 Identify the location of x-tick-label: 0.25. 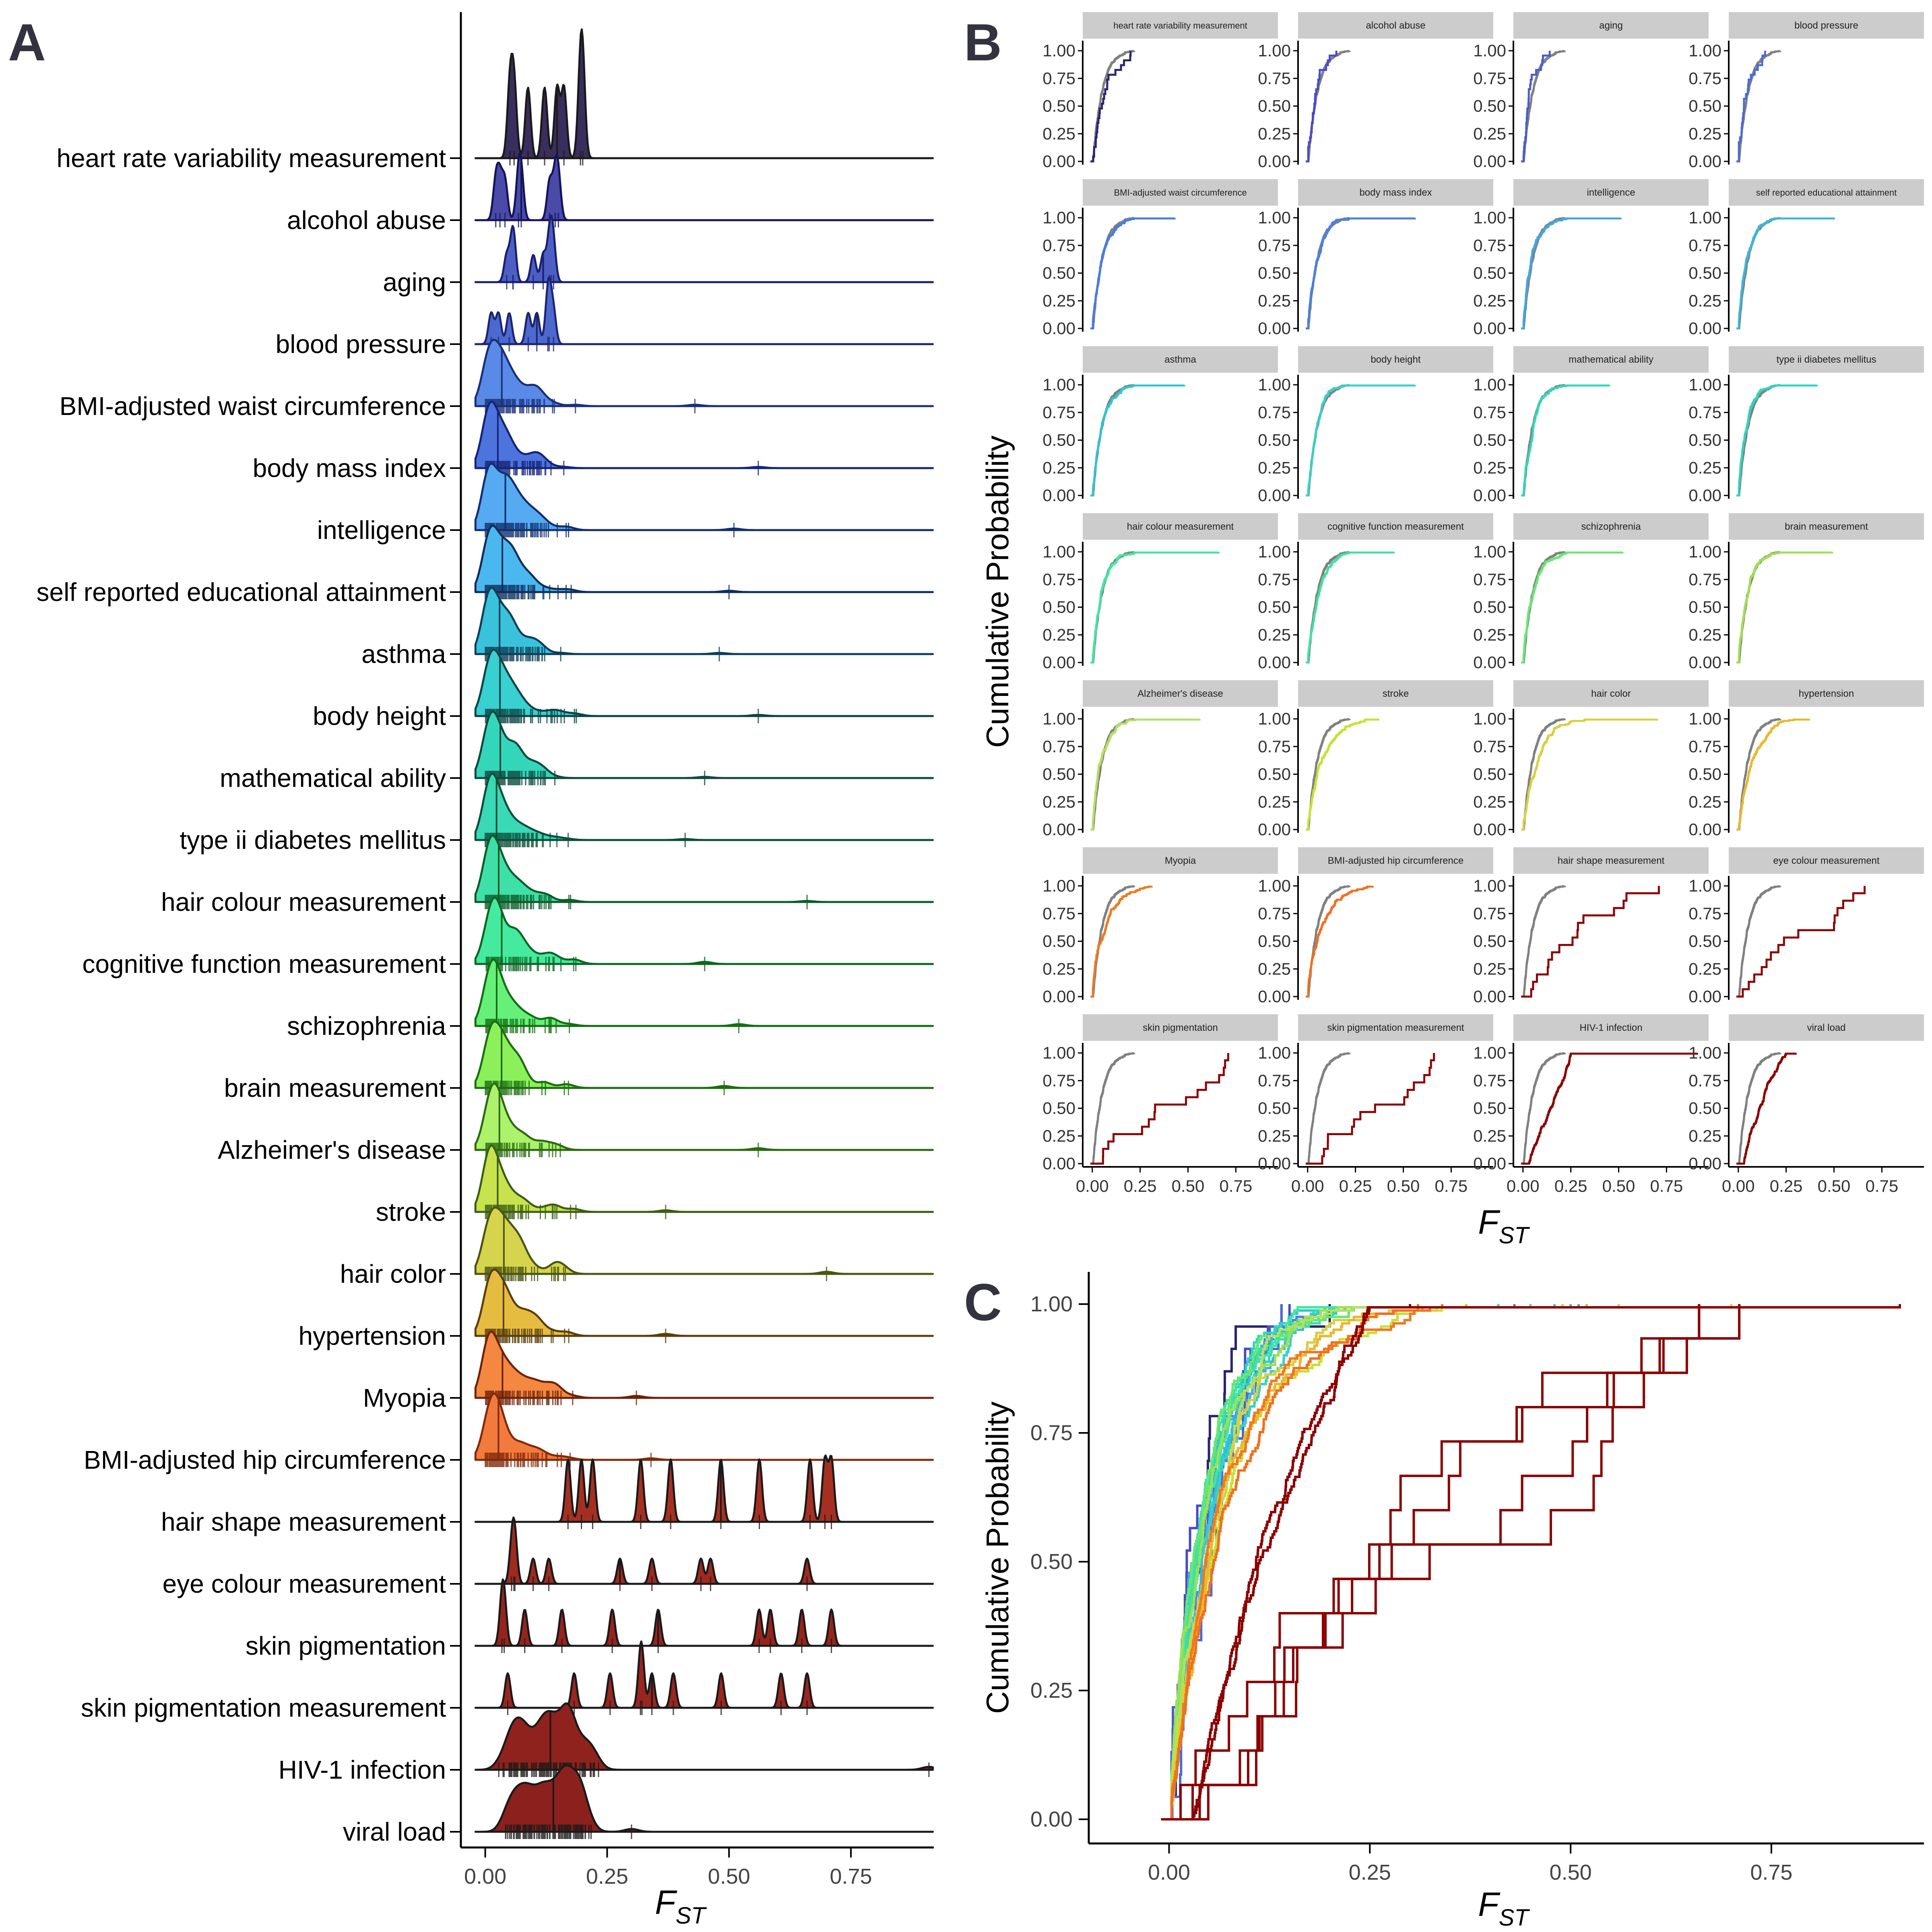
(1786, 1186).